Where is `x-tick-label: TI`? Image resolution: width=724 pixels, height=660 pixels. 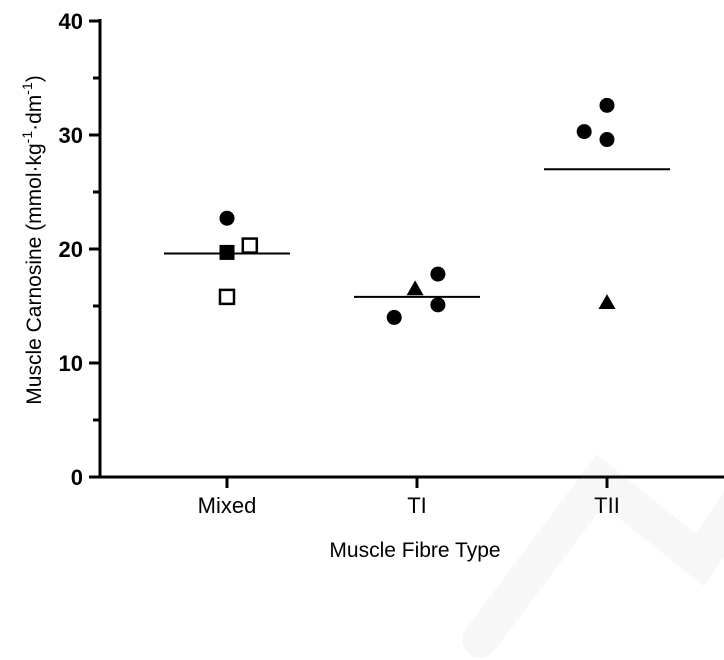 x-tick-label: TI is located at coordinates (417, 505).